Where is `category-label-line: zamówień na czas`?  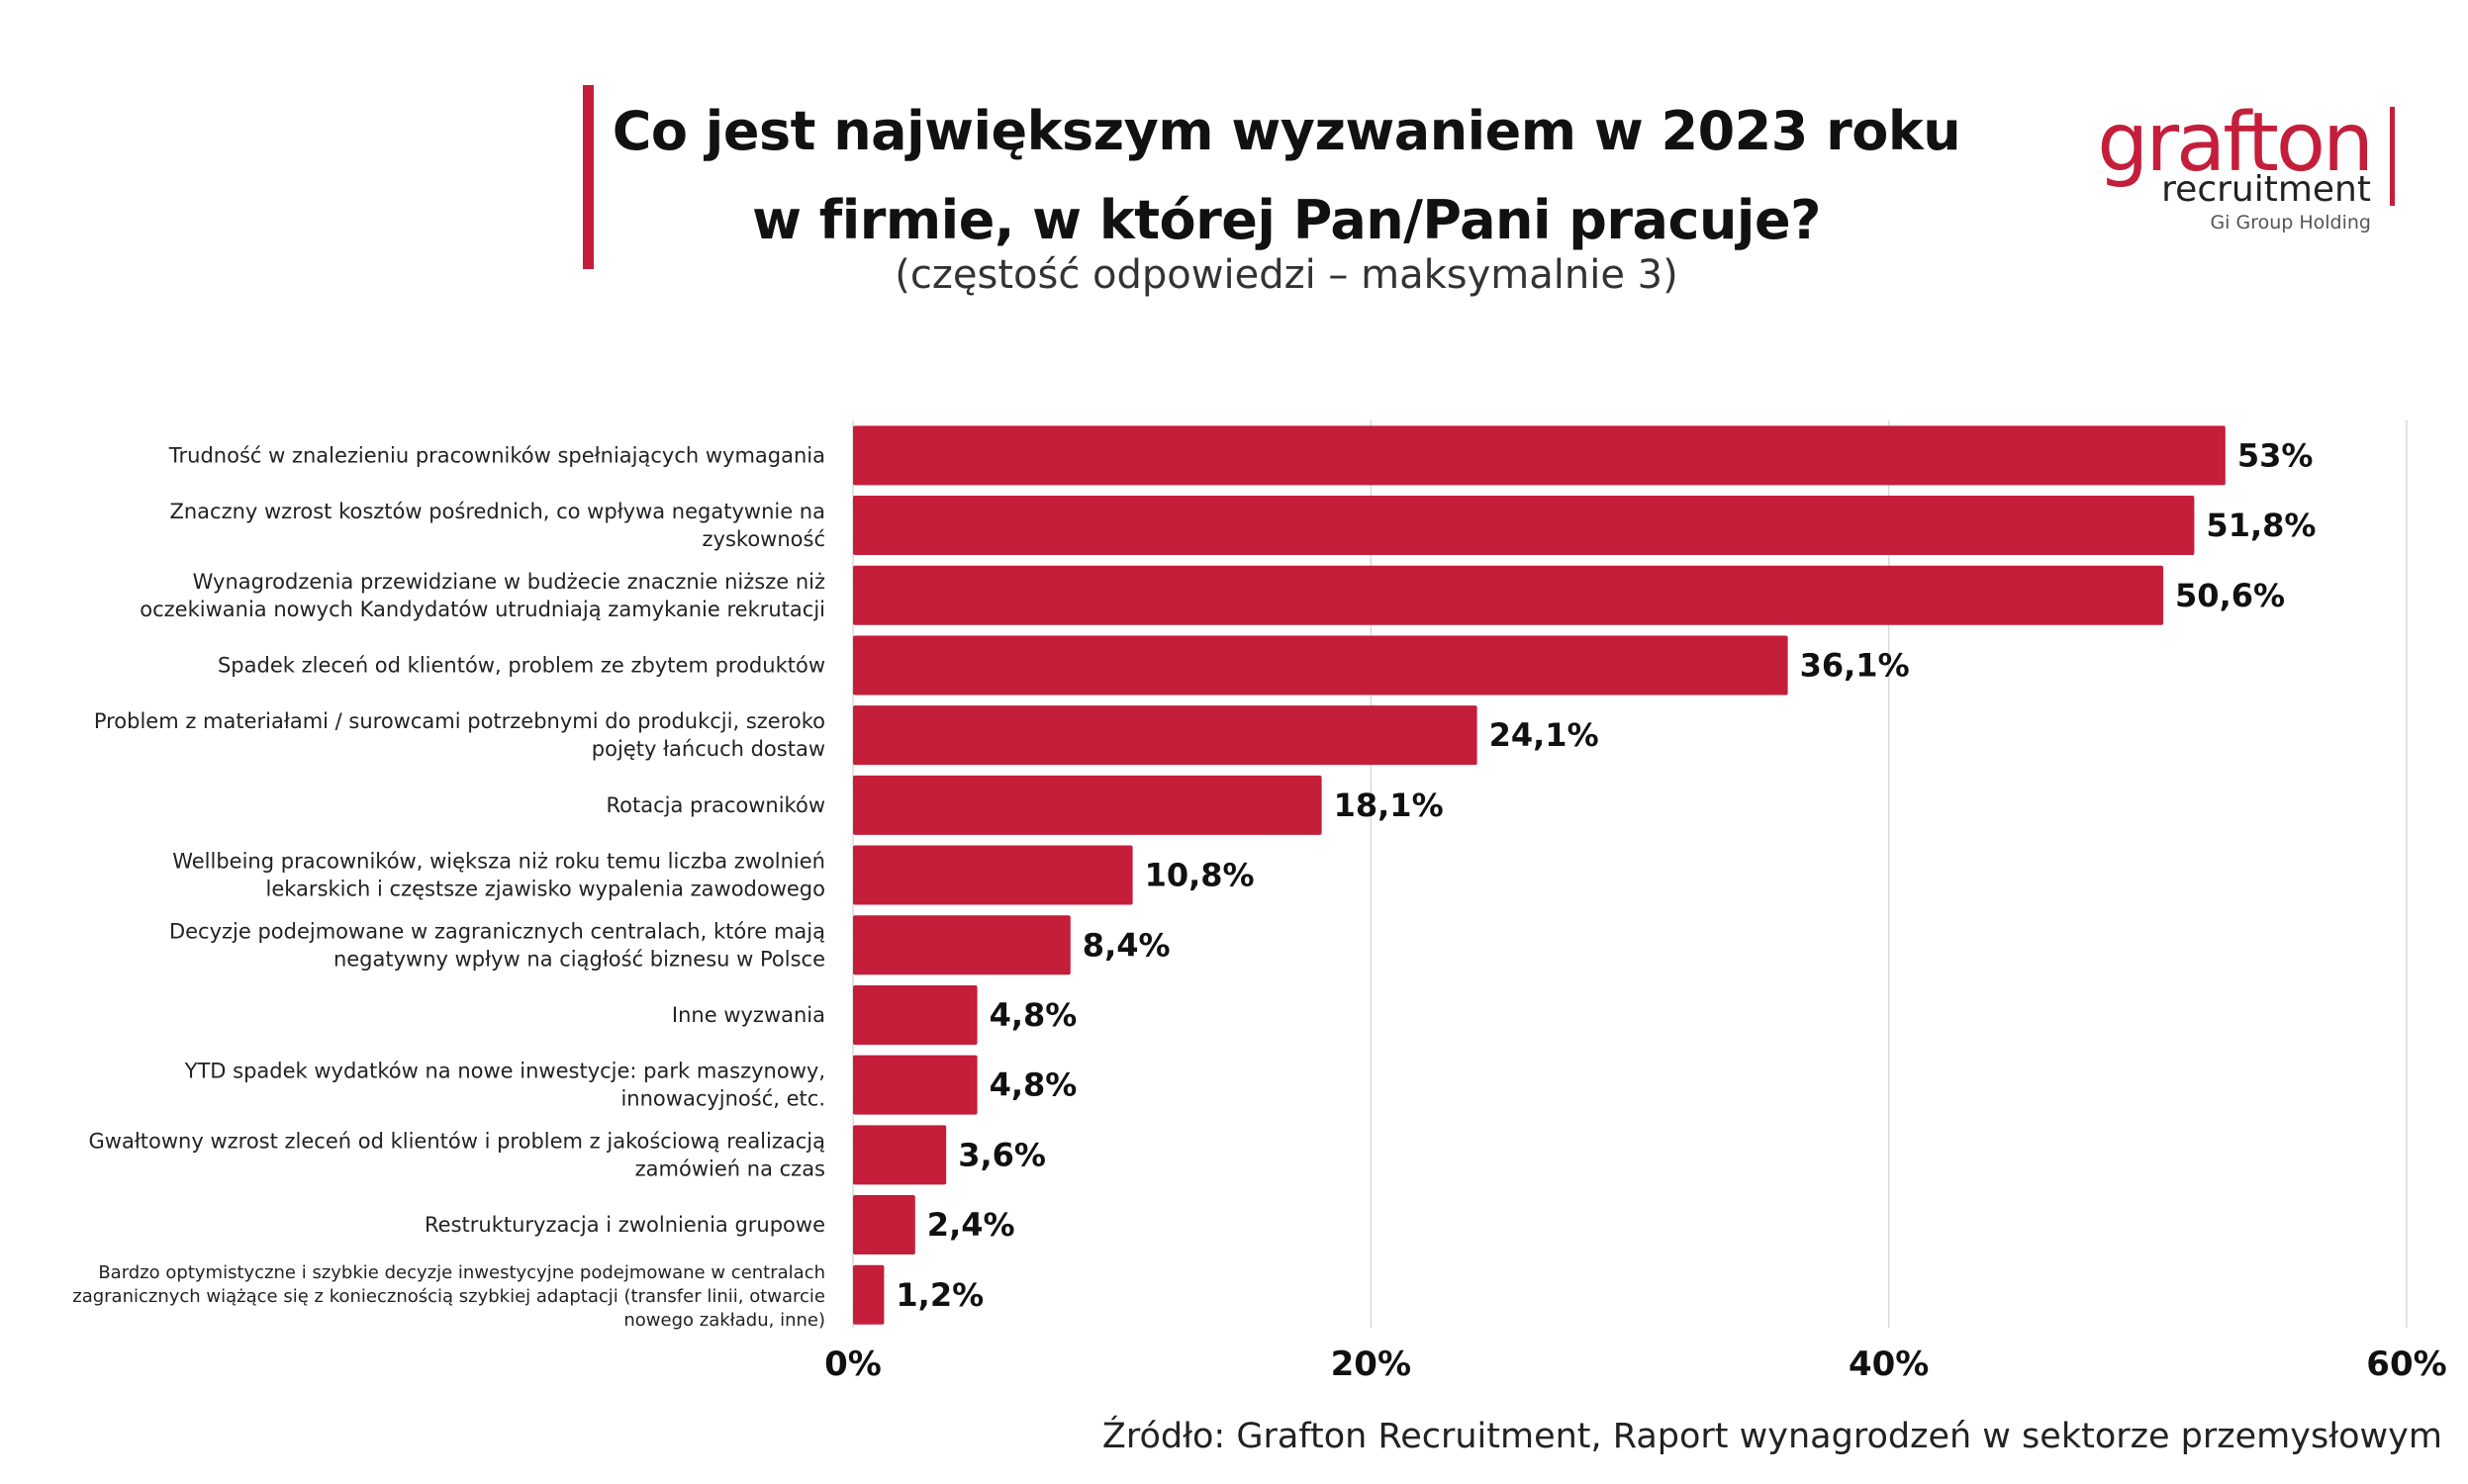
category-label-line: zamówień na czas is located at coordinates (730, 1168).